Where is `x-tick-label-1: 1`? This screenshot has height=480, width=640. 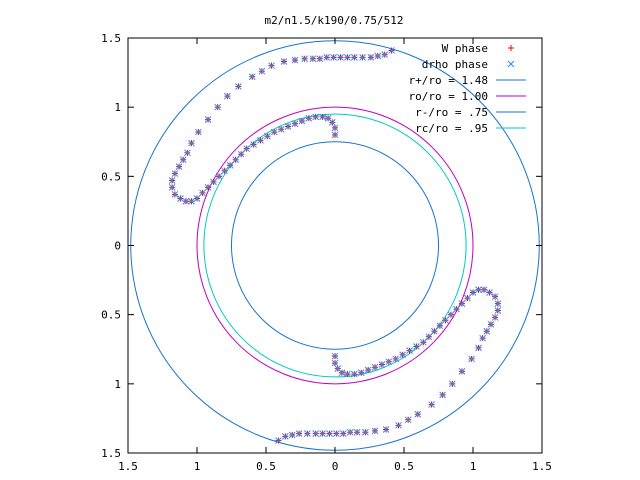 x-tick-label-1: 1 is located at coordinates (197, 466).